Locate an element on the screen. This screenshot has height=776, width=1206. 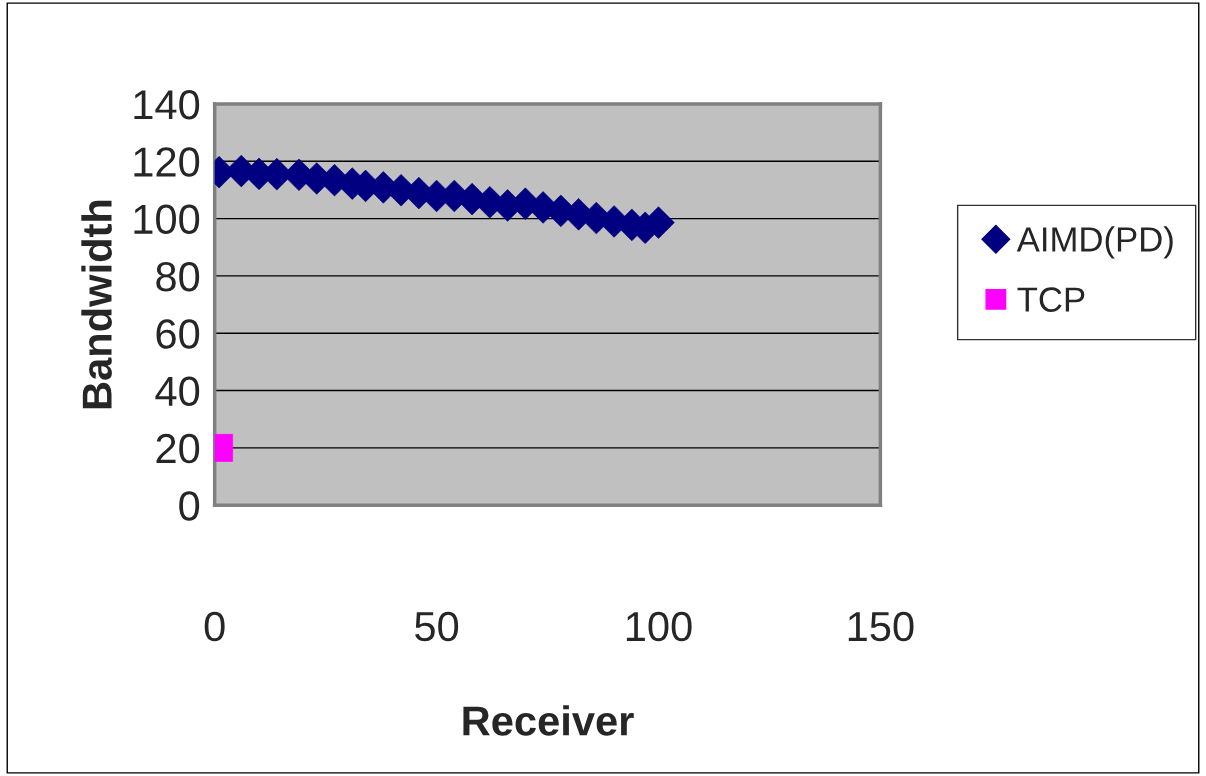
y-axis-title: Bandwidth is located at coordinates (96, 304).